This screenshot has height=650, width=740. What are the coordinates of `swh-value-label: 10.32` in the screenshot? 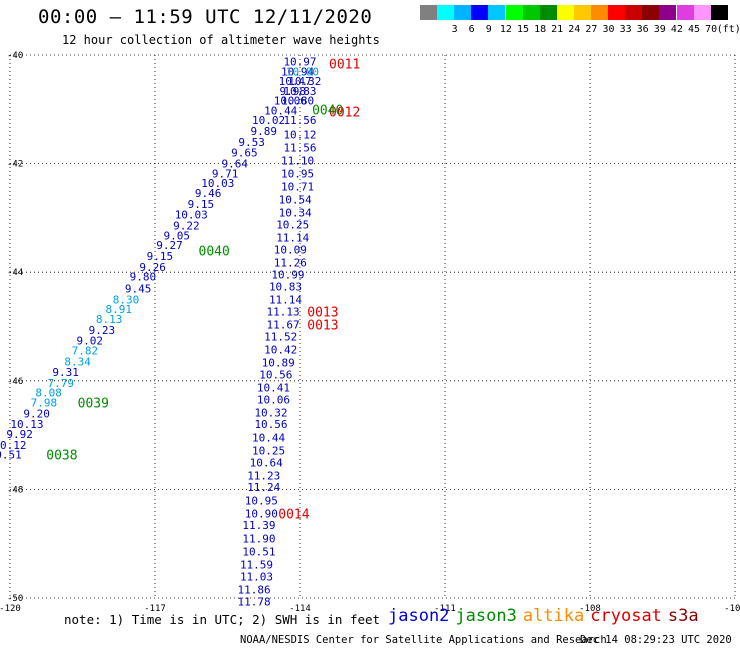 It's located at (304, 81).